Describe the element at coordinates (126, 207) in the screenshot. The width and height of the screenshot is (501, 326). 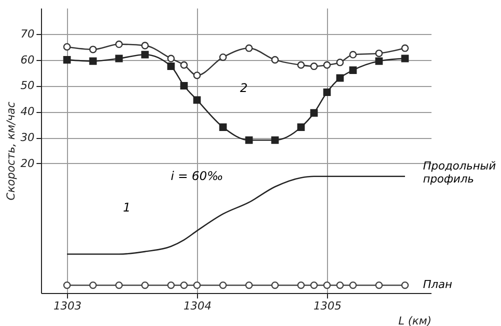
I see `annotation: 1` at that location.